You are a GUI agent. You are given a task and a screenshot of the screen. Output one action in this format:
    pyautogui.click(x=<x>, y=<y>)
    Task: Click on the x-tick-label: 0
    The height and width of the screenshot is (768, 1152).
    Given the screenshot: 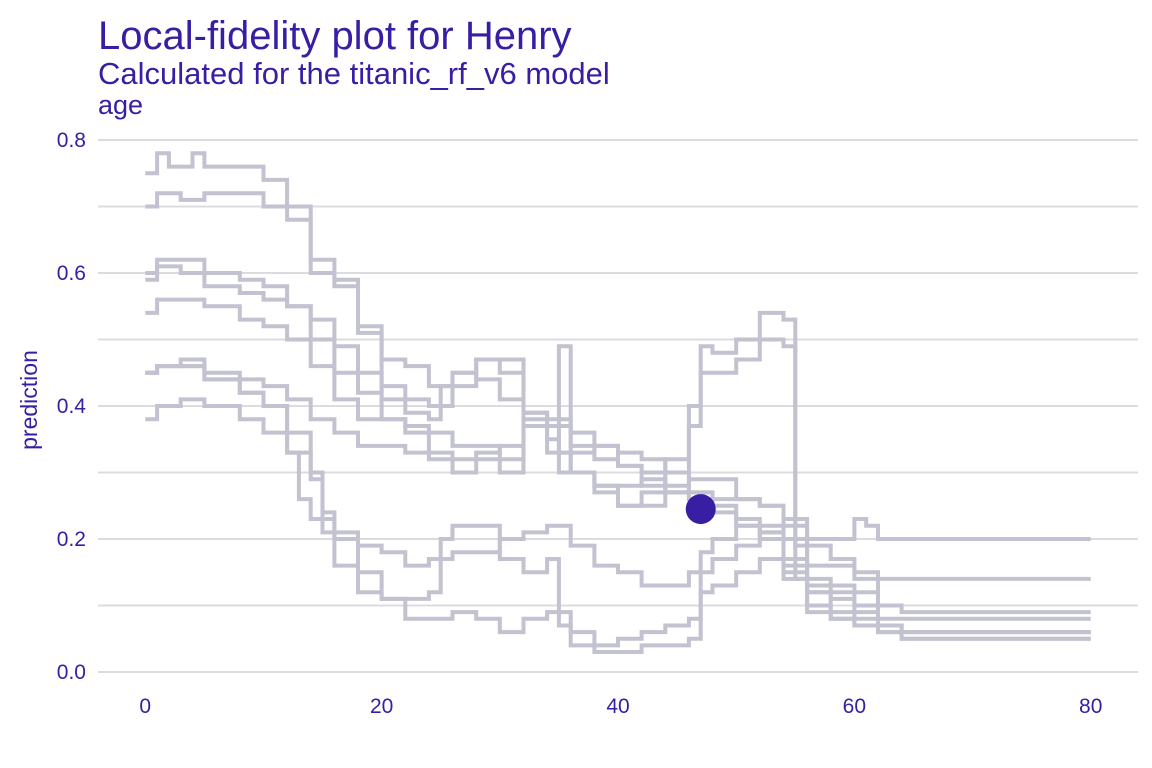 What is the action you would take?
    pyautogui.click(x=145, y=706)
    